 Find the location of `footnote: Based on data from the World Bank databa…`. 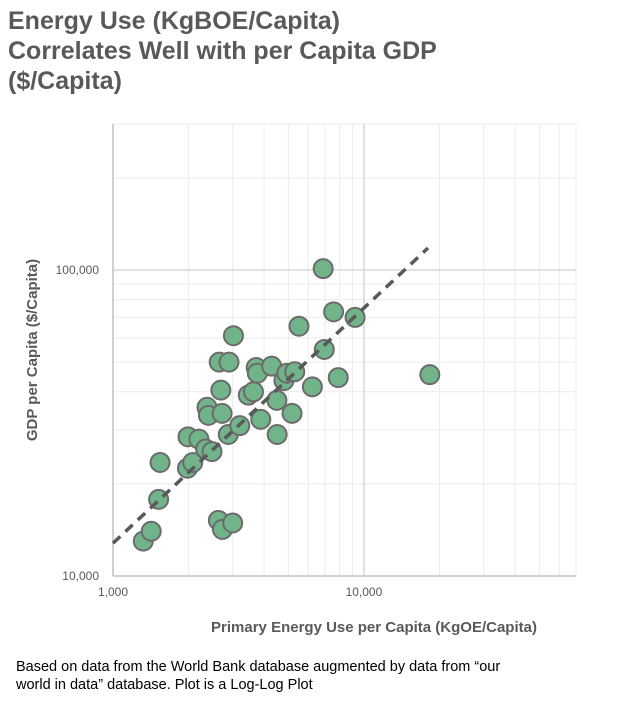

footnote: Based on data from the World Bank databa… is located at coordinates (316, 676).